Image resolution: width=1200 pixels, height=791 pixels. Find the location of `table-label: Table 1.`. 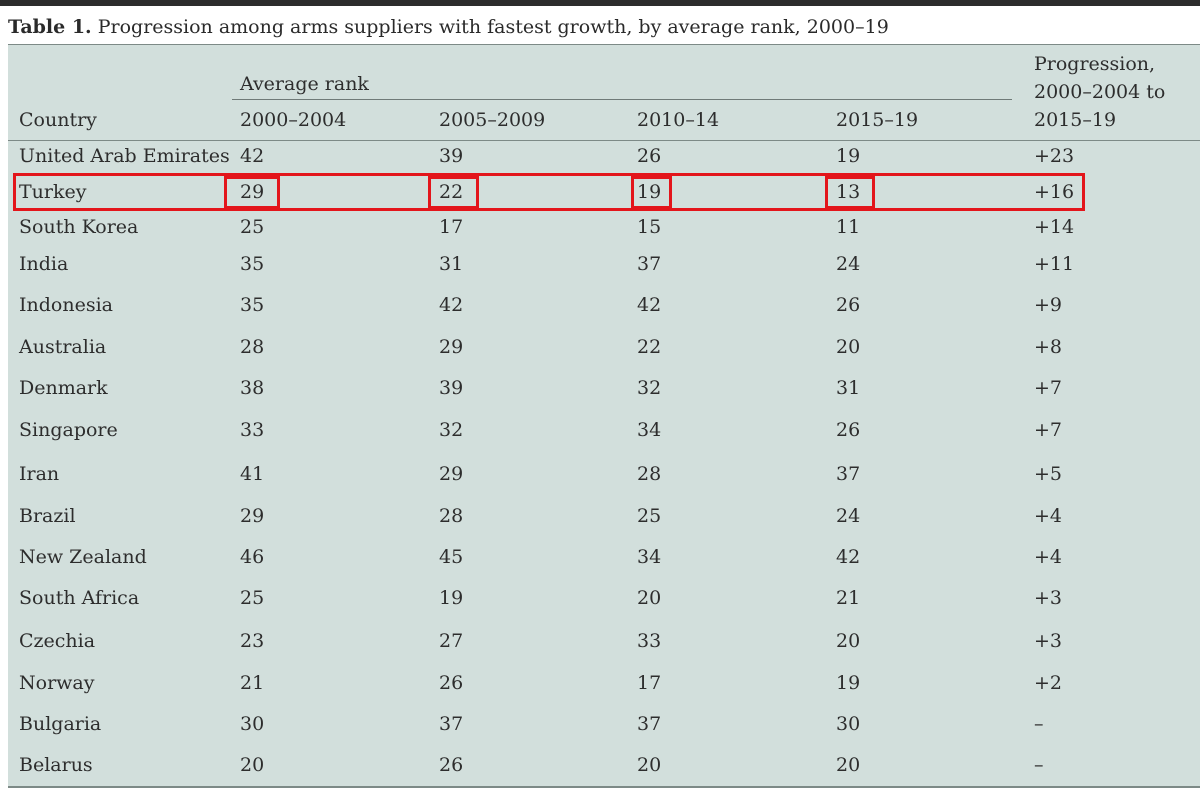

table-label: Table 1. is located at coordinates (50, 27).